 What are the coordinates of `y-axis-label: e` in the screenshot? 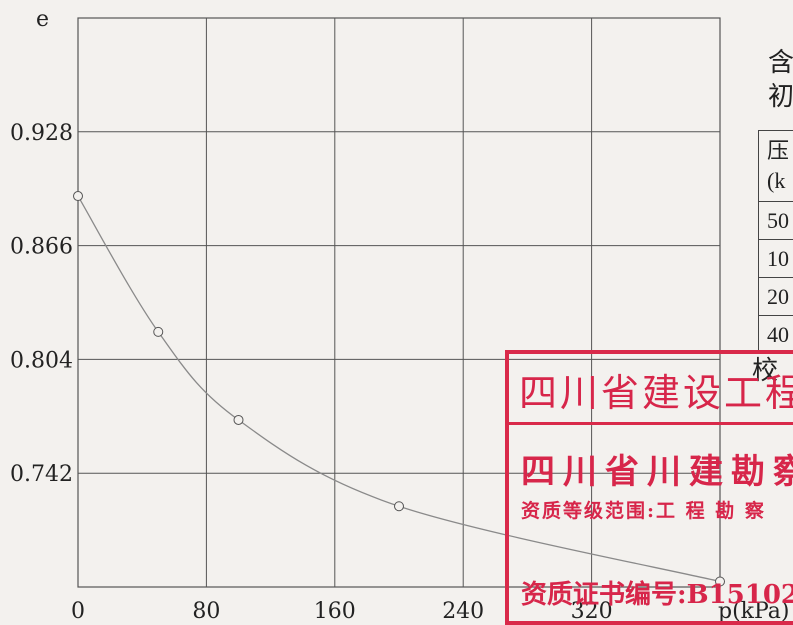 It's located at (42, 19).